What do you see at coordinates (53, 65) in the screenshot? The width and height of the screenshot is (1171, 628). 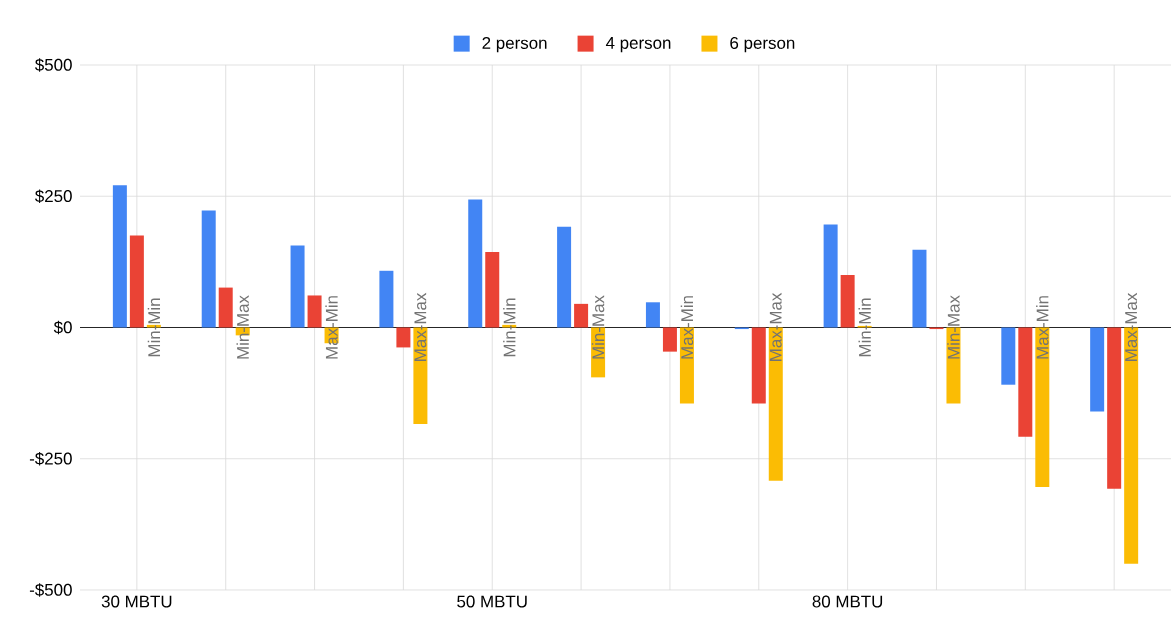 I see `y-tick-label: $500` at bounding box center [53, 65].